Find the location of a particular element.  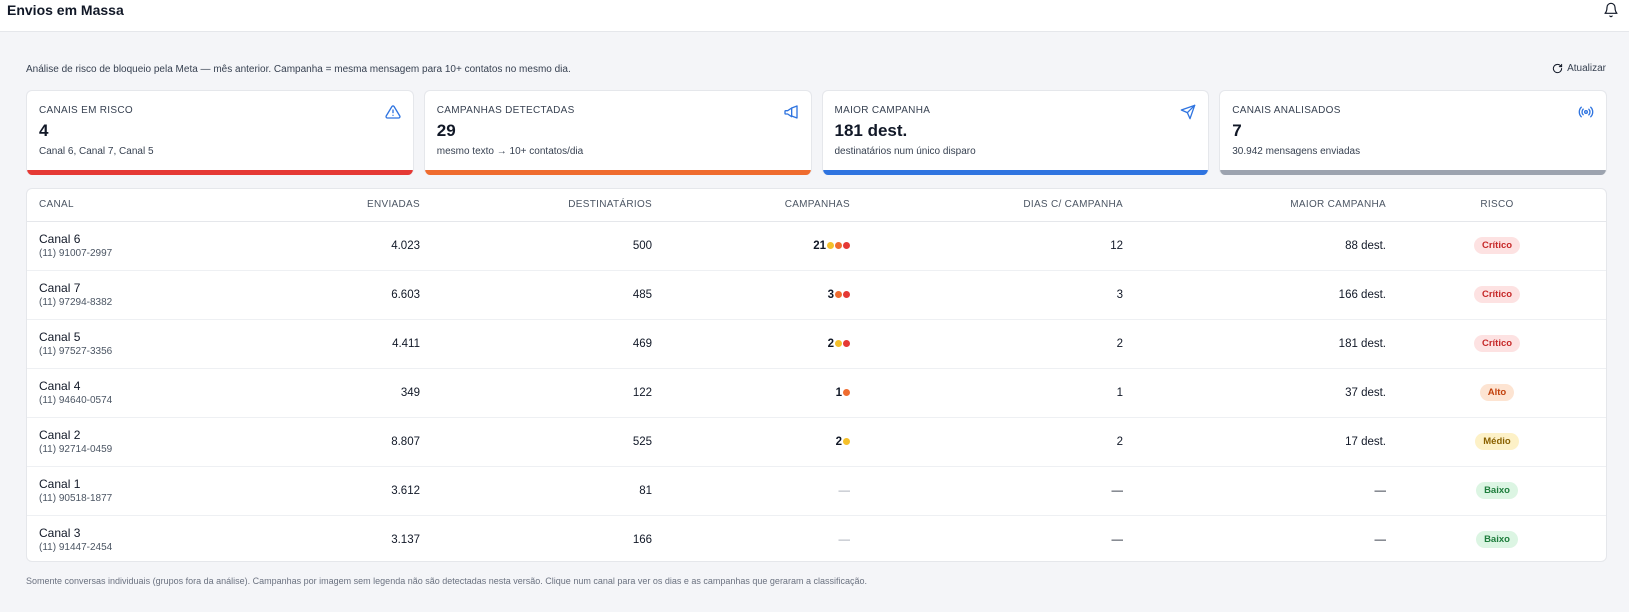

card-label: MAIOR CAMPANHA is located at coordinates (882, 110).